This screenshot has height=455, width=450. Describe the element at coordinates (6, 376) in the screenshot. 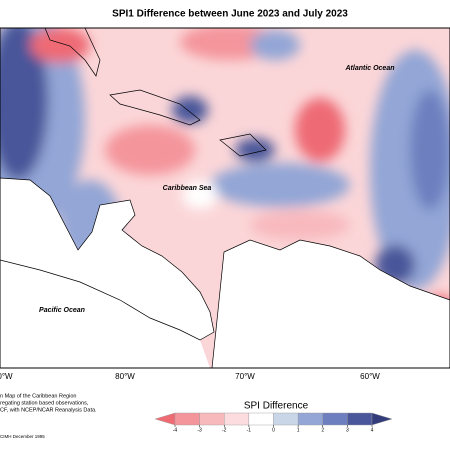

I see `longitude-label: 0°W` at that location.